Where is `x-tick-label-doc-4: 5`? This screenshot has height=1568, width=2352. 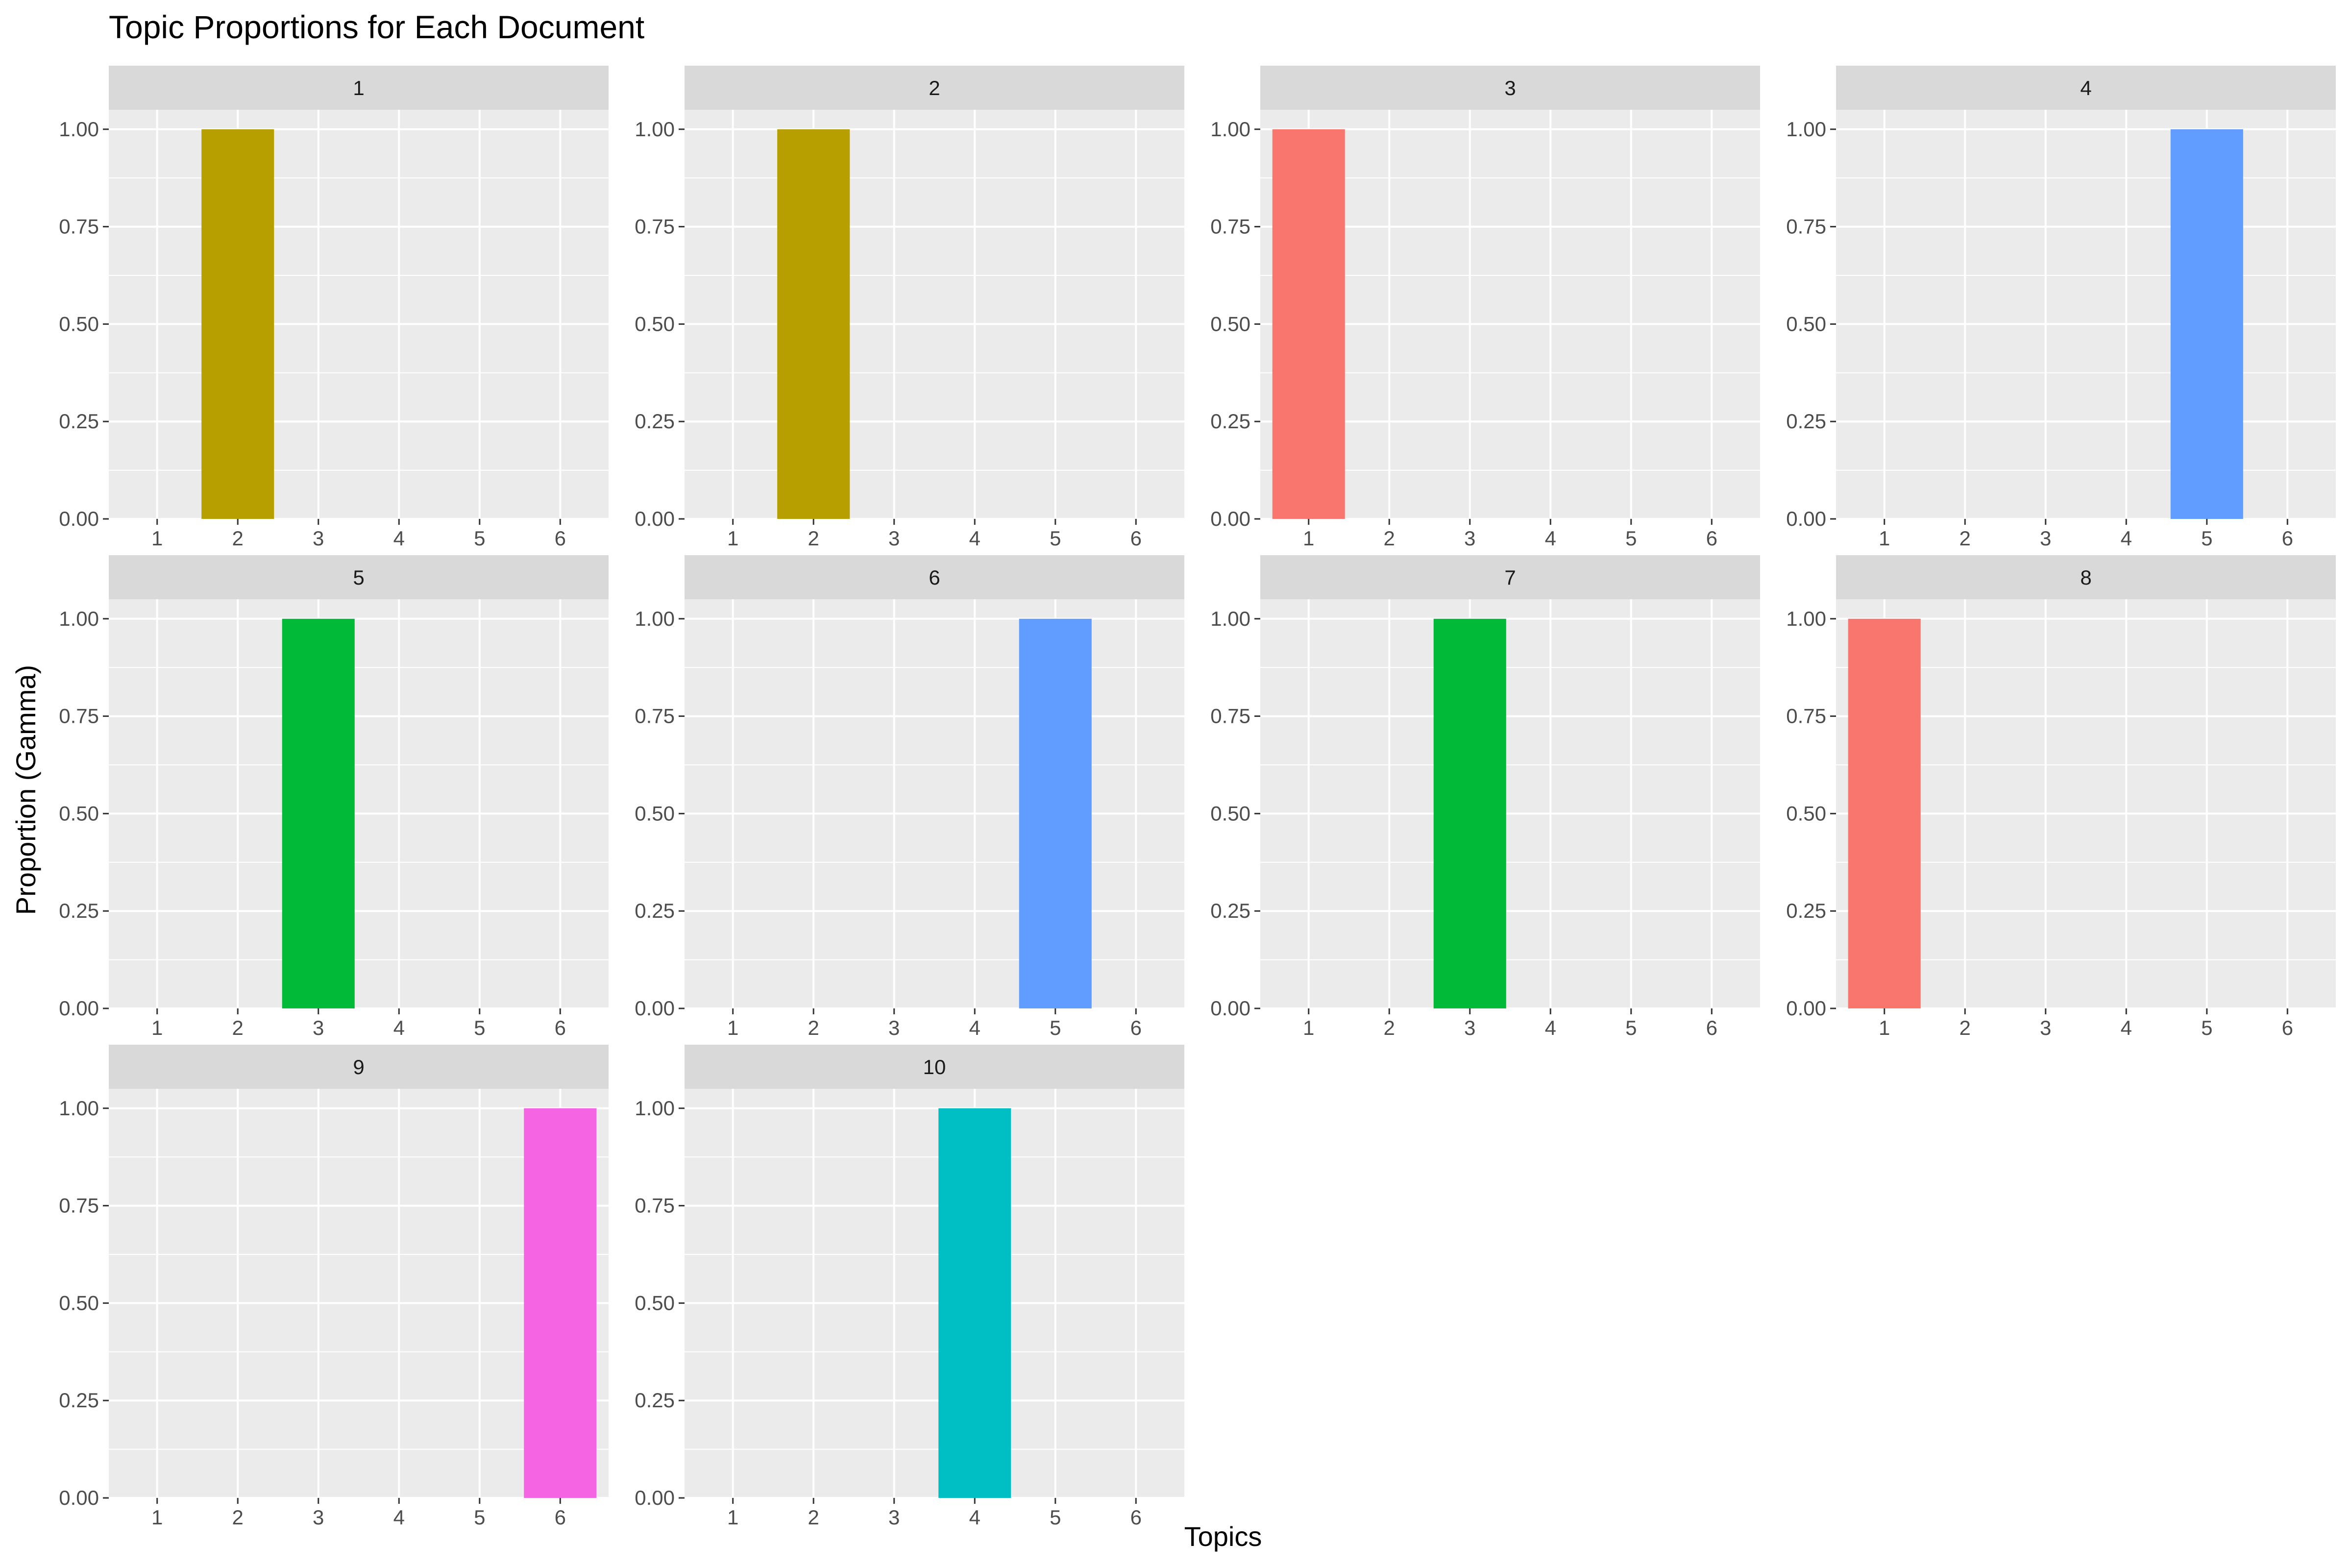
x-tick-label-doc-4: 5 is located at coordinates (2206, 538).